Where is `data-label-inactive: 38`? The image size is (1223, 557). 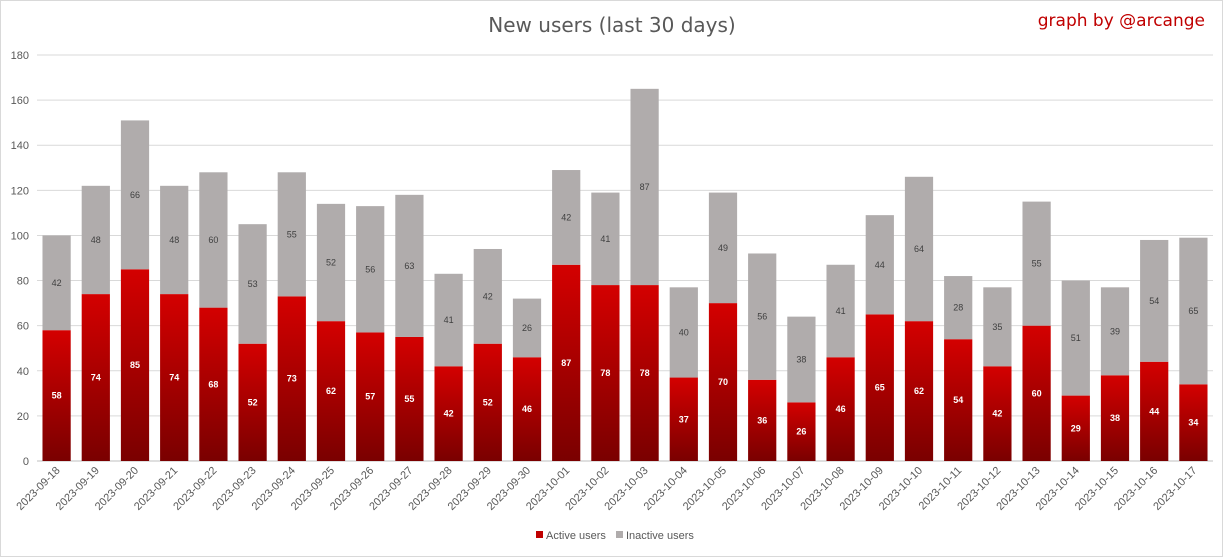
data-label-inactive: 38 is located at coordinates (801, 360).